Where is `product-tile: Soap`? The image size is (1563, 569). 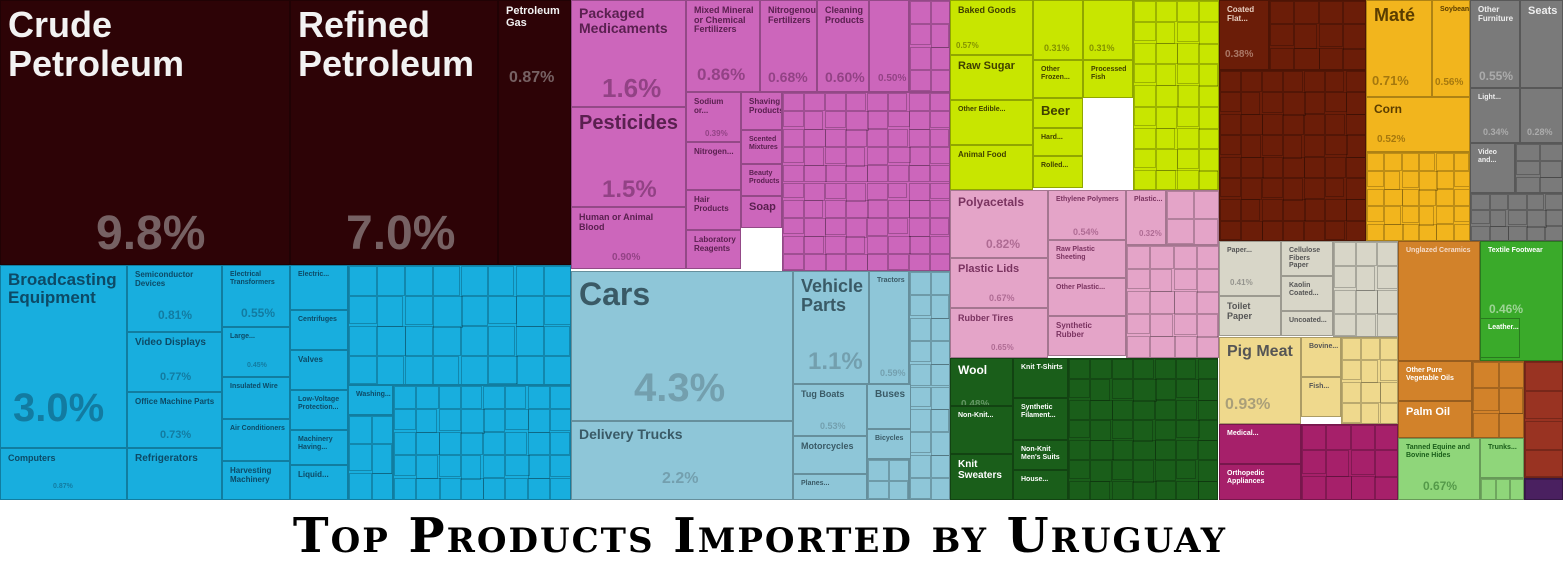
product-tile: Soap is located at coordinates (761, 212).